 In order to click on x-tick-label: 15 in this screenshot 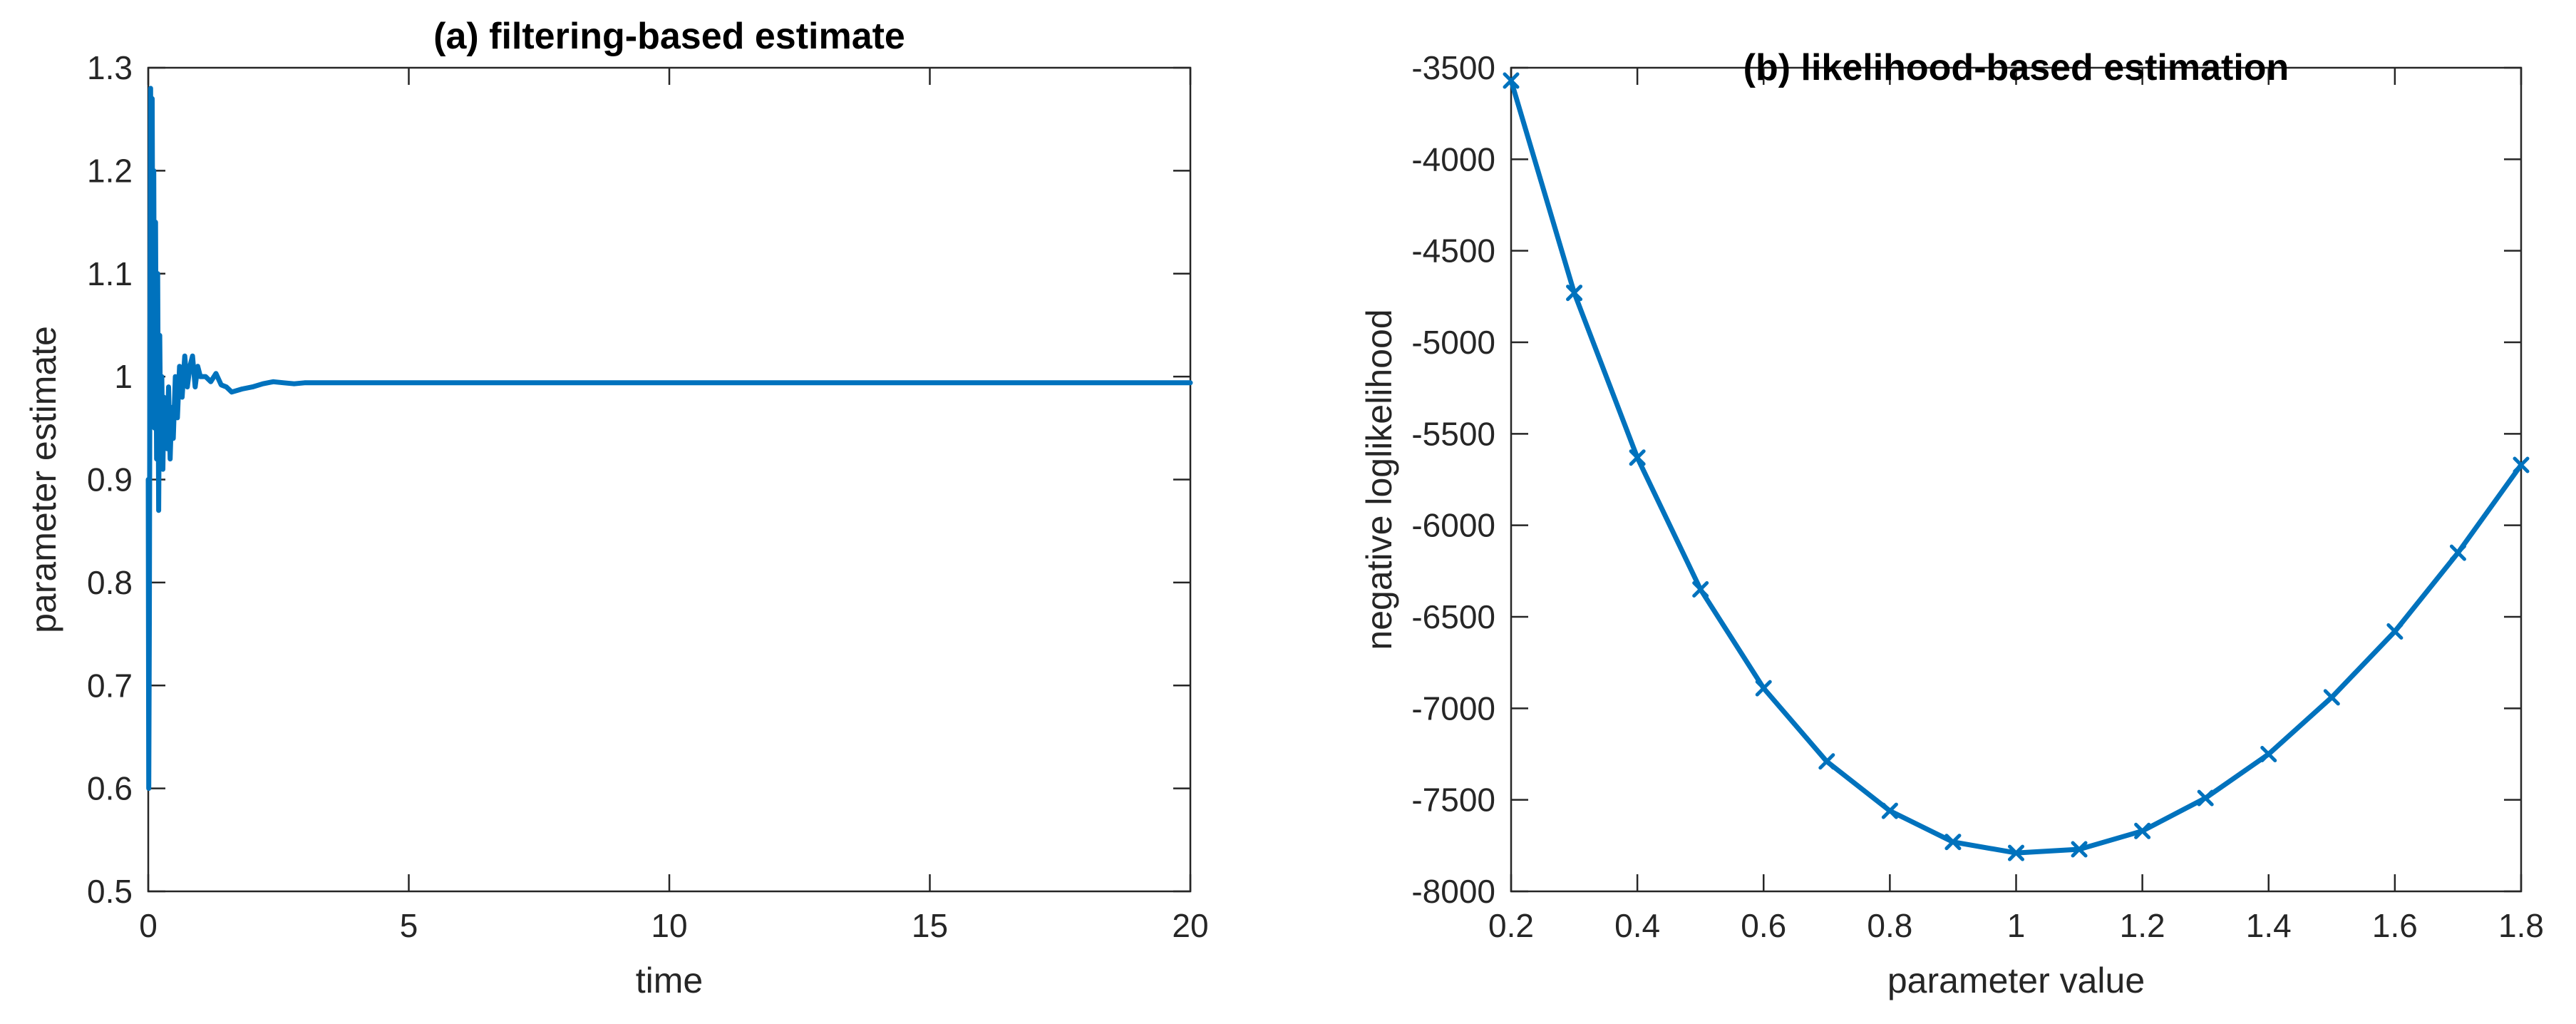, I will do `click(930, 925)`.